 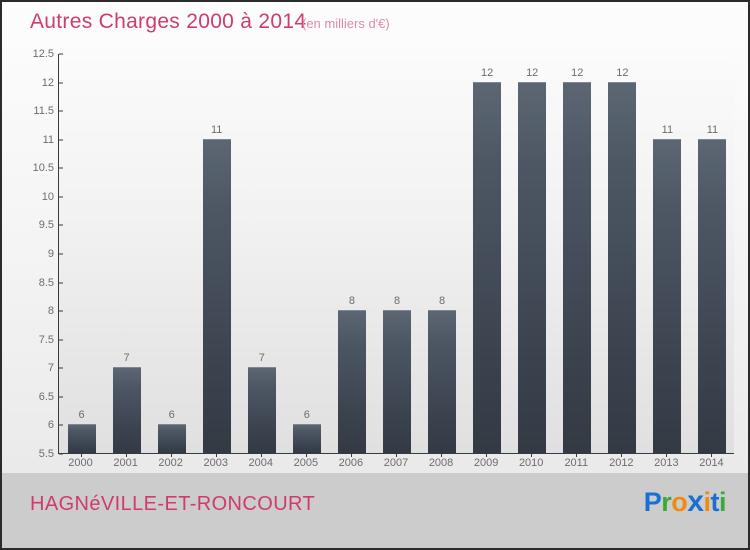 What do you see at coordinates (441, 463) in the screenshot?
I see `x-axis-tick-label: 2008` at bounding box center [441, 463].